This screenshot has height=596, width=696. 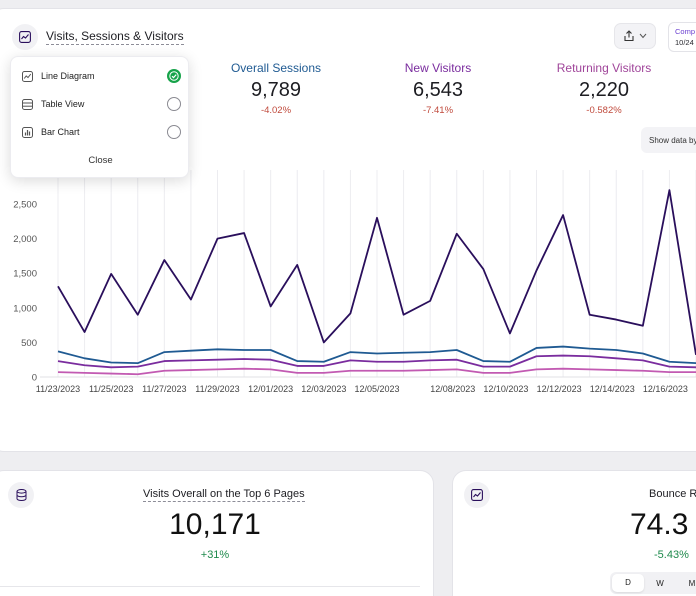 What do you see at coordinates (25, 205) in the screenshot?
I see `y-tick-label: 2,500` at bounding box center [25, 205].